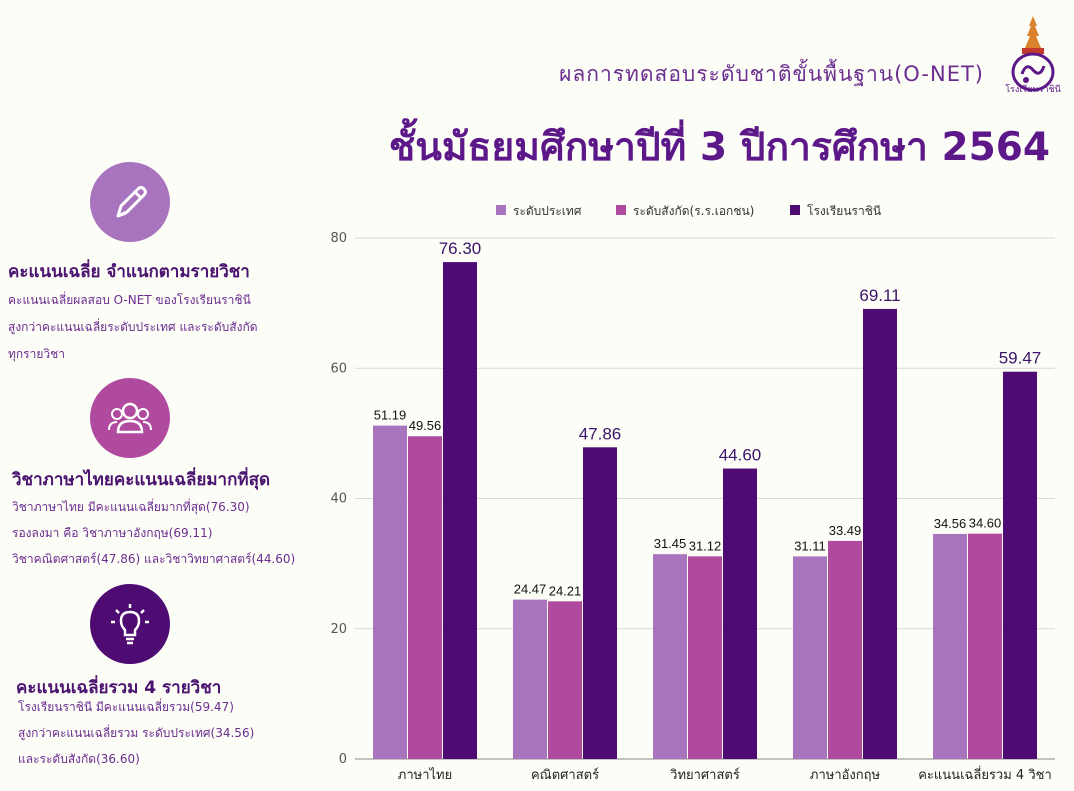 This screenshot has height=791, width=1074. I want to click on data-label: 34.60, so click(985, 523).